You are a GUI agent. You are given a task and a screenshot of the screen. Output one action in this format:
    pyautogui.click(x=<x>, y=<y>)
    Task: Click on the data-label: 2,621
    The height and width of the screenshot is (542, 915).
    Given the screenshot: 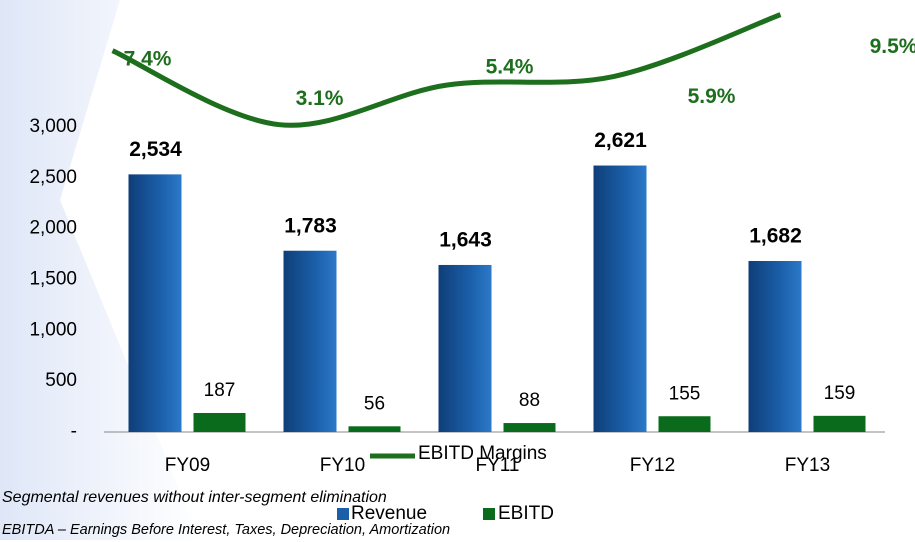 What is the action you would take?
    pyautogui.click(x=620, y=140)
    